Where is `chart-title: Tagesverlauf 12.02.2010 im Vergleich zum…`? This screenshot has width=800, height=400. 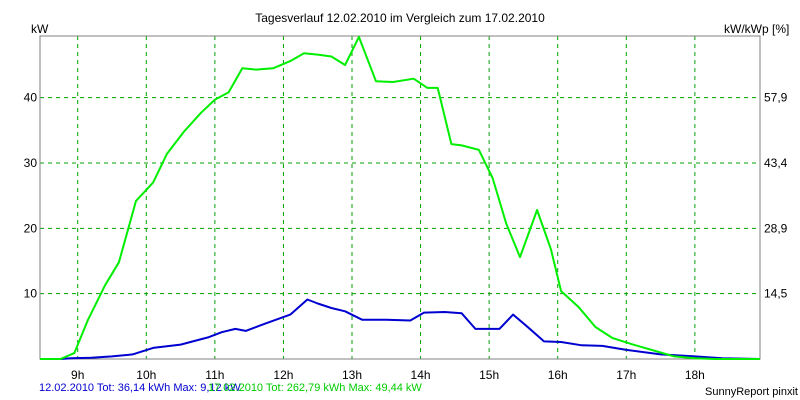 chart-title: Tagesverlauf 12.02.2010 im Vergleich zum… is located at coordinates (400, 18).